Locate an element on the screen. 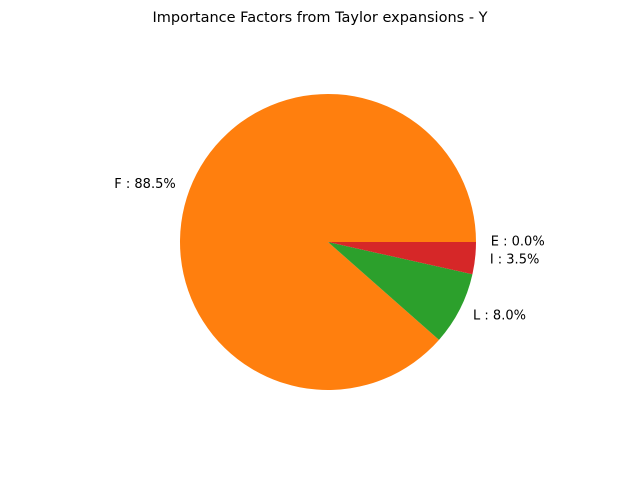  pie-slice-i is located at coordinates (402, 258).